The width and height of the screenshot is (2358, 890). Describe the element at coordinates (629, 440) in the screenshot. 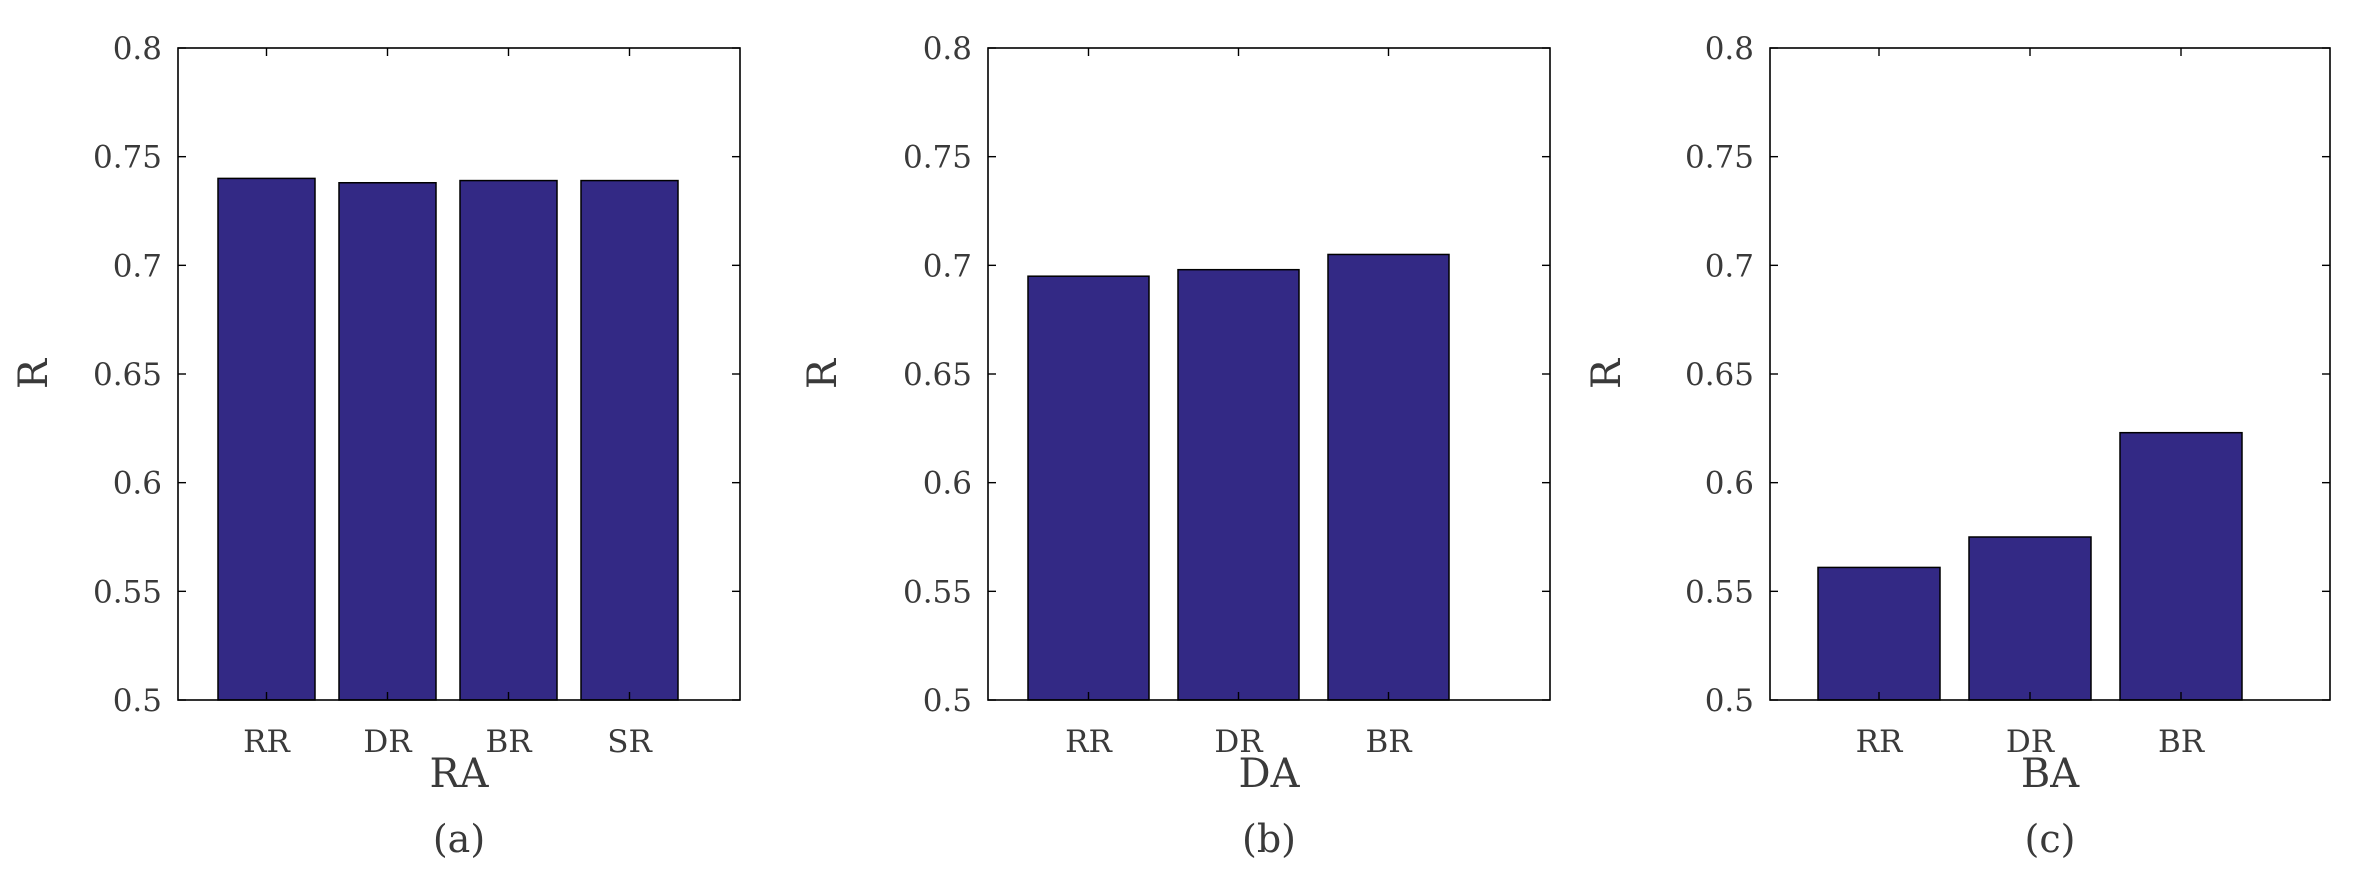

I see `bar-sr` at that location.